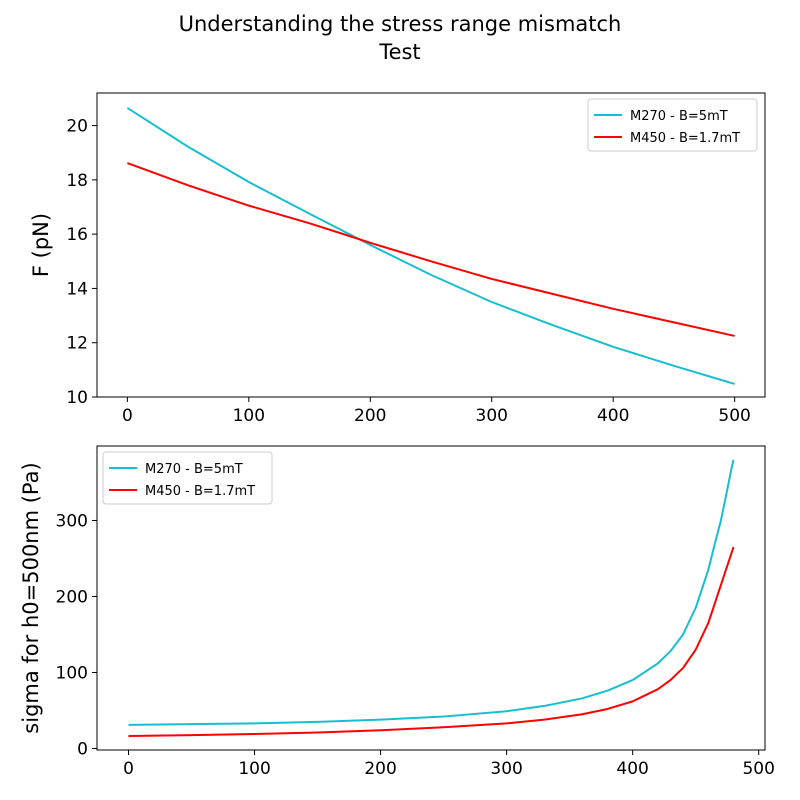 The width and height of the screenshot is (800, 800). Describe the element at coordinates (72, 673) in the screenshot. I see `y-tick-label: 100` at that location.